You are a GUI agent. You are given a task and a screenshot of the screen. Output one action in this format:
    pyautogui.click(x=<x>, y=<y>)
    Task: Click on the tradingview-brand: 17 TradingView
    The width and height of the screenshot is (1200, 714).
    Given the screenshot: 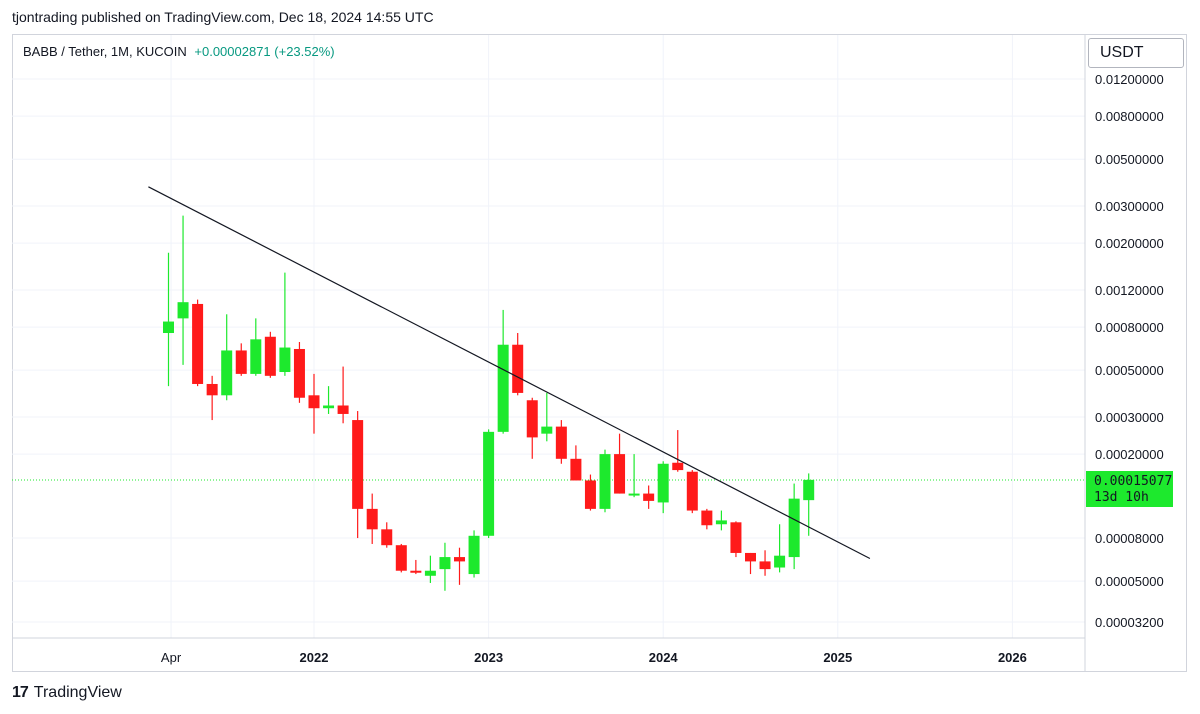 What is the action you would take?
    pyautogui.click(x=67, y=693)
    